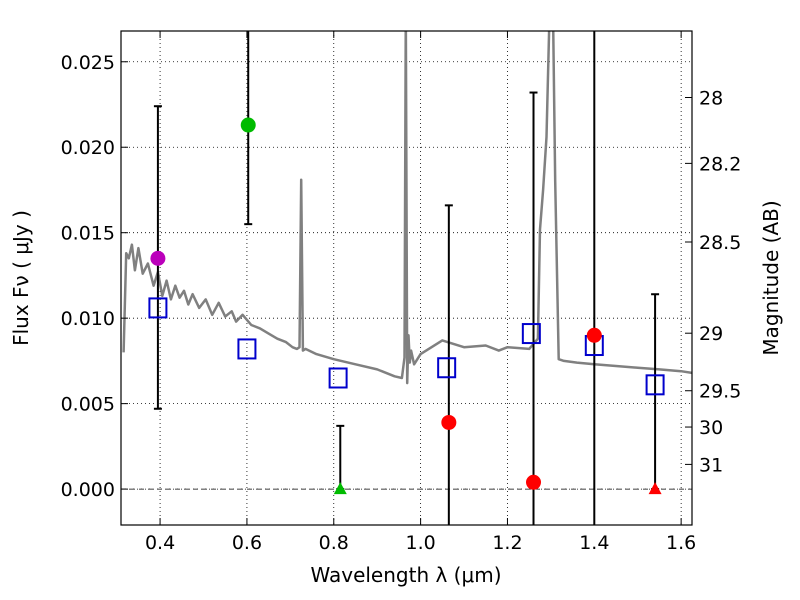 This screenshot has height=600, width=800. Describe the element at coordinates (771, 277) in the screenshot. I see `y2-axis-title: Magnitude (AB)` at that location.